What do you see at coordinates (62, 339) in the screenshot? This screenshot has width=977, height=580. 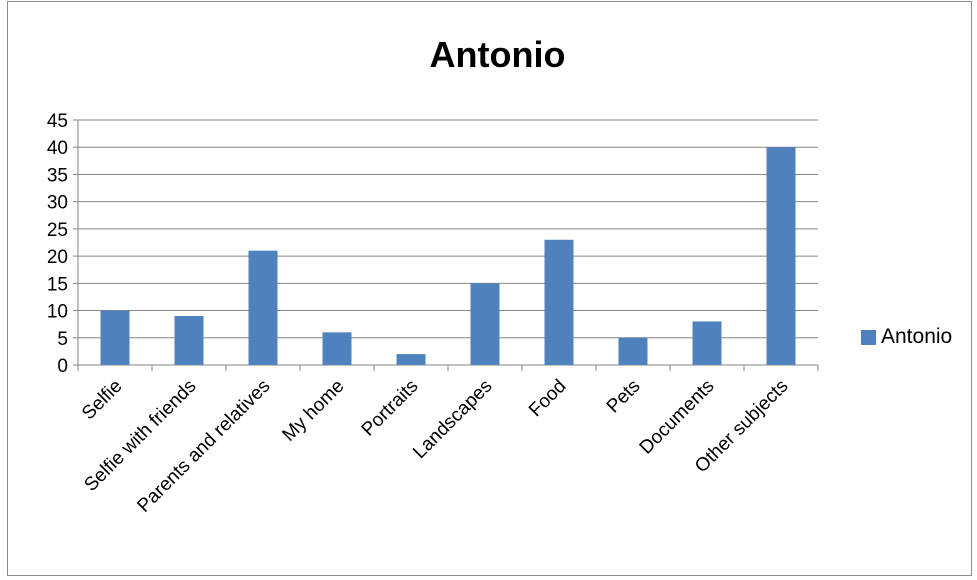 I see `y-tick-label: 5` at bounding box center [62, 339].